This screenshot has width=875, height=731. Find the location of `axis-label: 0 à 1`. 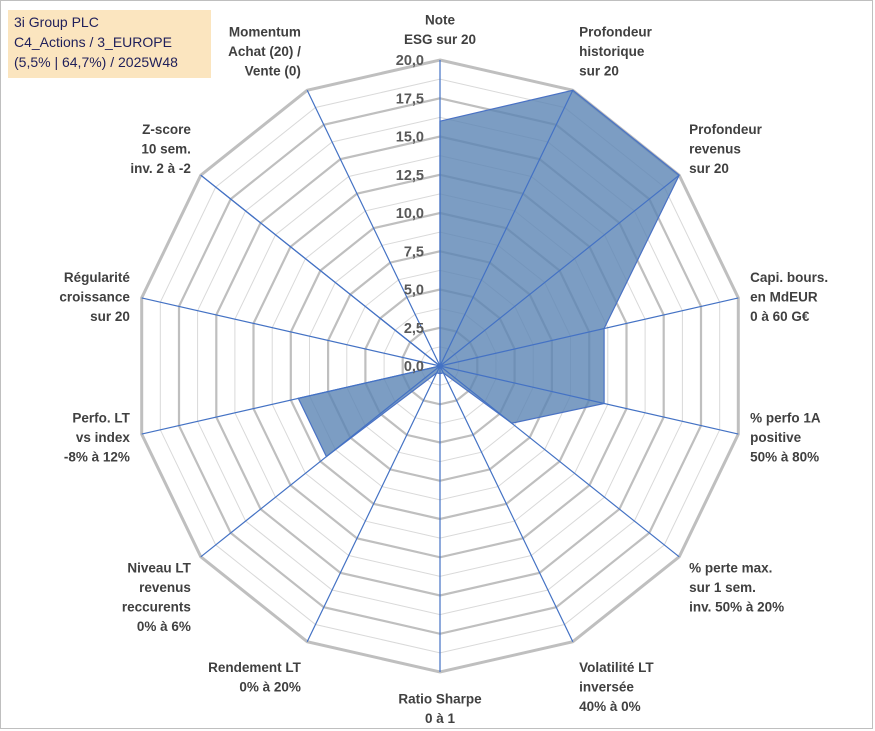

axis-label: 0 à 1 is located at coordinates (440, 718).